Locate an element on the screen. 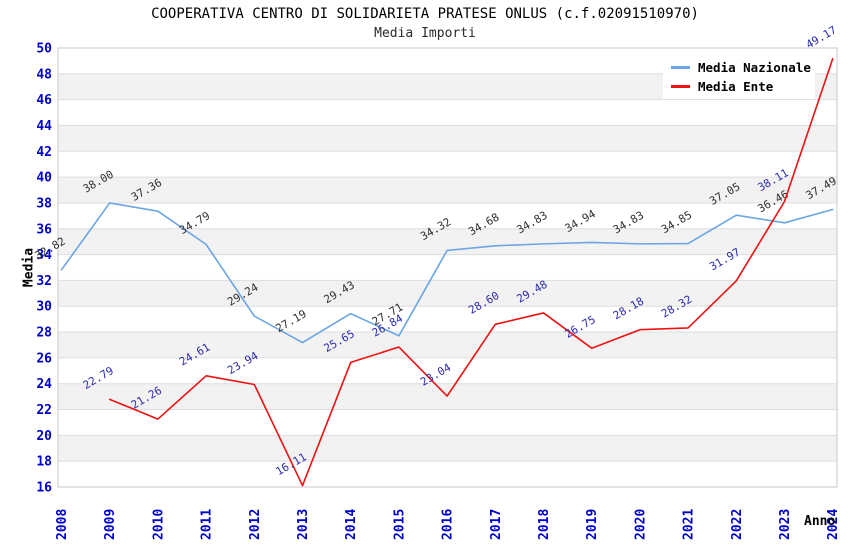 The height and width of the screenshot is (550, 850). x-tick-label: 2013 is located at coordinates (303, 524).